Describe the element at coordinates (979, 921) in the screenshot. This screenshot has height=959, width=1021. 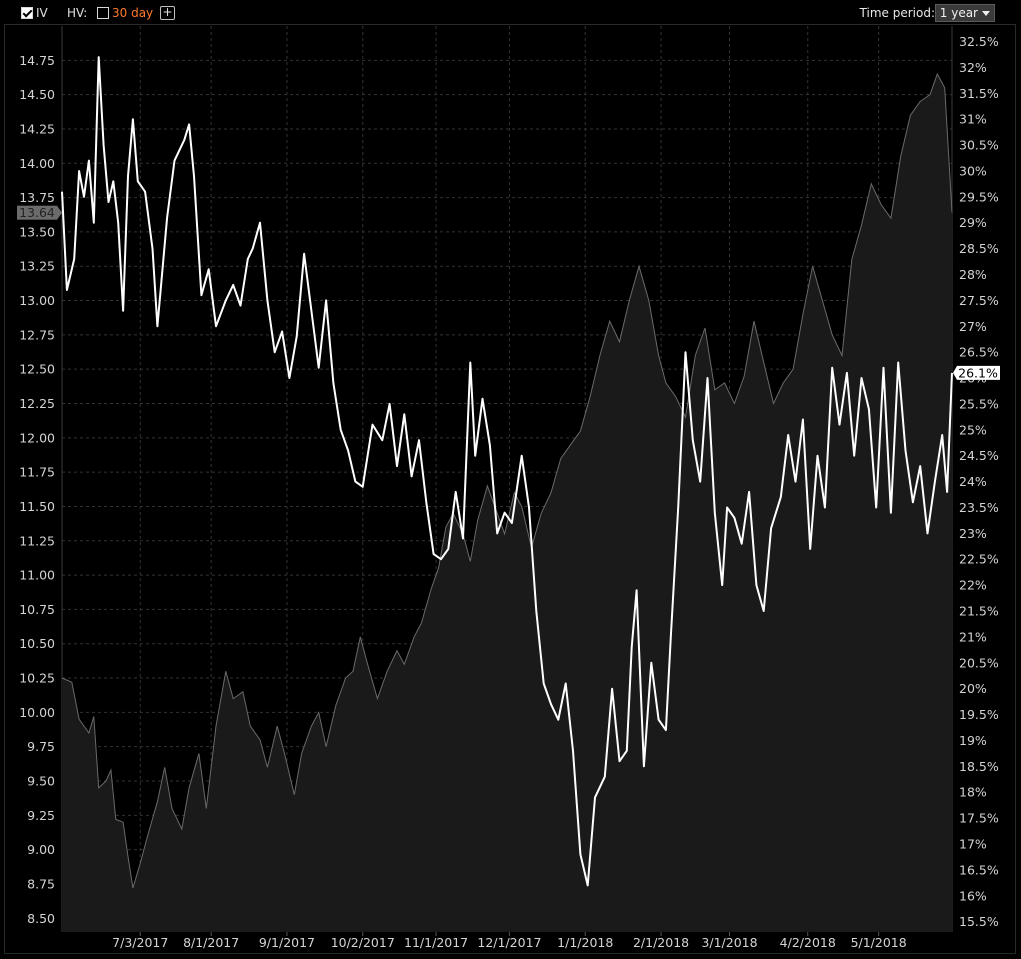
I see `right-tick-label: 15.5%` at that location.